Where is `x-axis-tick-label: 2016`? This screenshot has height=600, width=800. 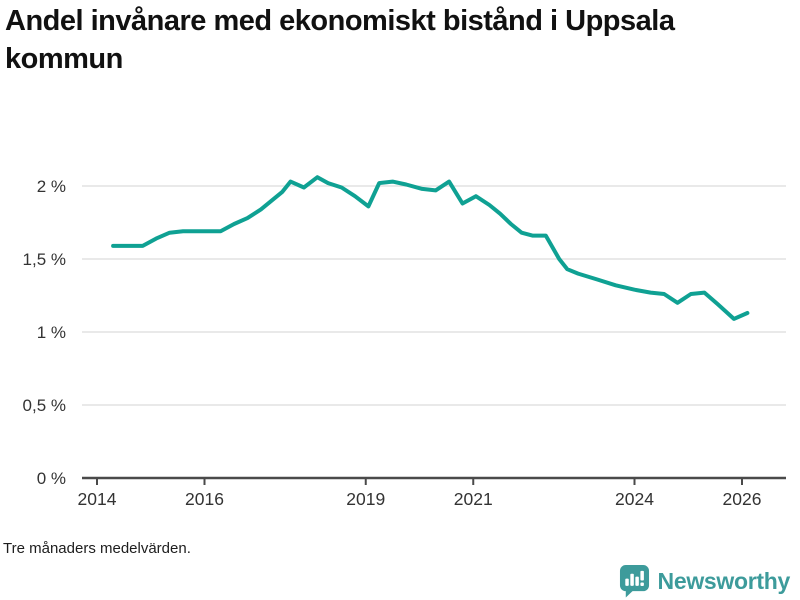
x-axis-tick-label: 2016 is located at coordinates (204, 499).